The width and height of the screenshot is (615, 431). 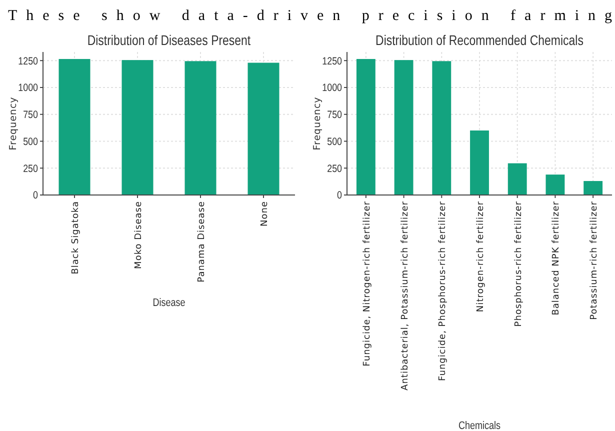 I want to click on x-tick-label: None, so click(x=265, y=213).